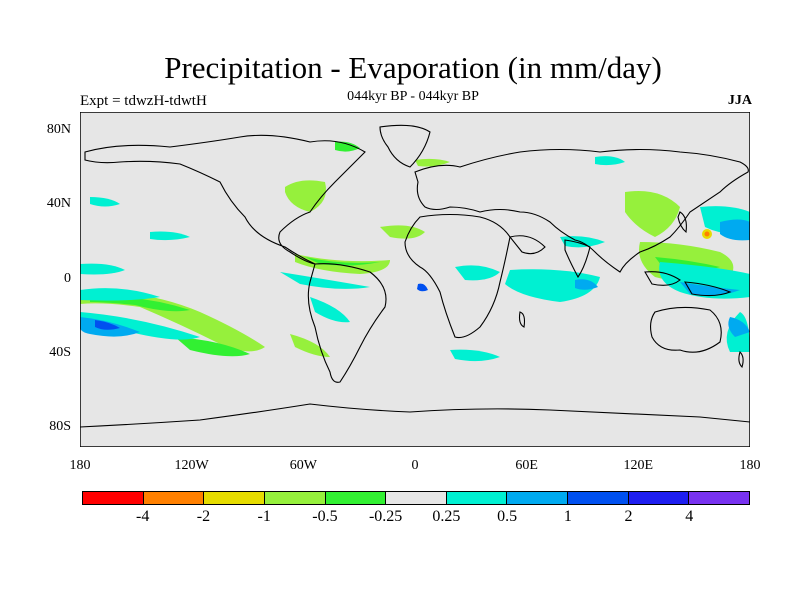  I want to click on plot-title: Precipitation - Evaporation (in mm/day), so click(413, 67).